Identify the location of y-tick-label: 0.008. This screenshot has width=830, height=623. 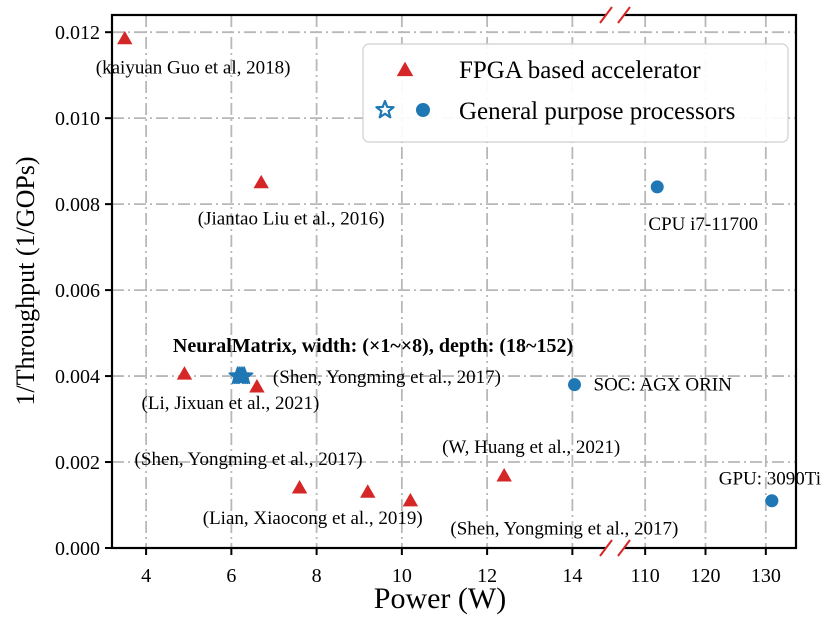
(77, 205).